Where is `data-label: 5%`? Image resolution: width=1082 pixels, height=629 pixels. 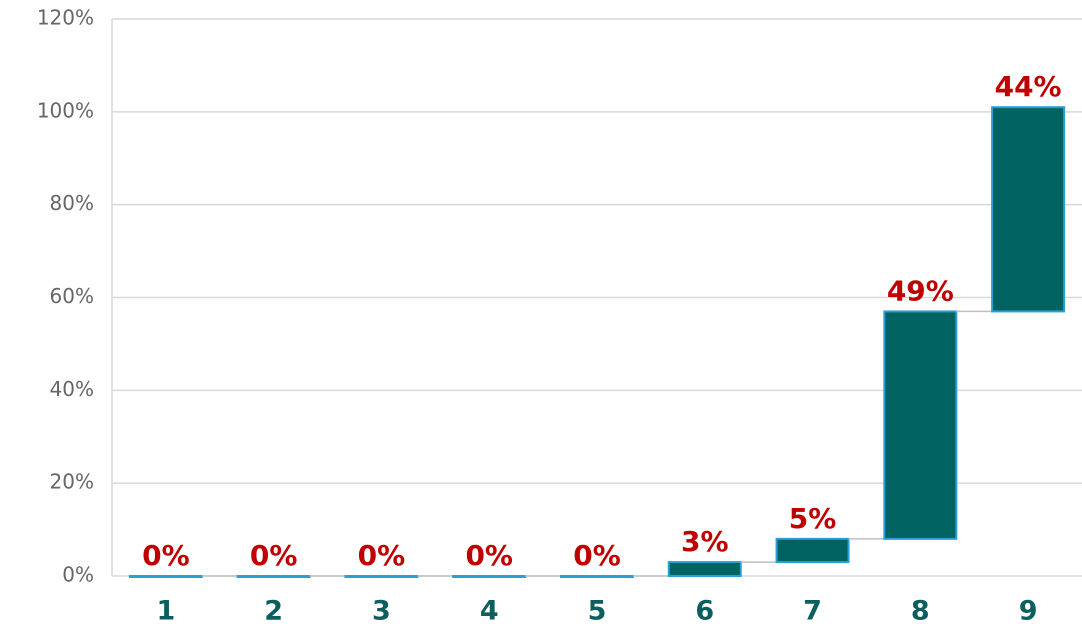 data-label: 5% is located at coordinates (813, 518).